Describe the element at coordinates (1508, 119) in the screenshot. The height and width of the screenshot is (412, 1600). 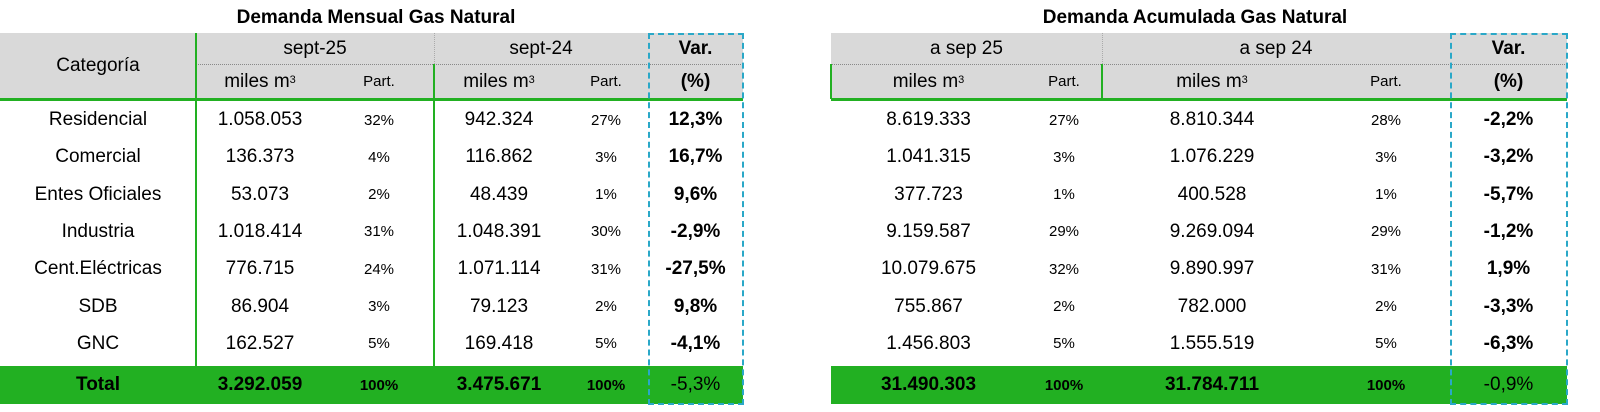
I see `acc-row-var: -2,2%` at that location.